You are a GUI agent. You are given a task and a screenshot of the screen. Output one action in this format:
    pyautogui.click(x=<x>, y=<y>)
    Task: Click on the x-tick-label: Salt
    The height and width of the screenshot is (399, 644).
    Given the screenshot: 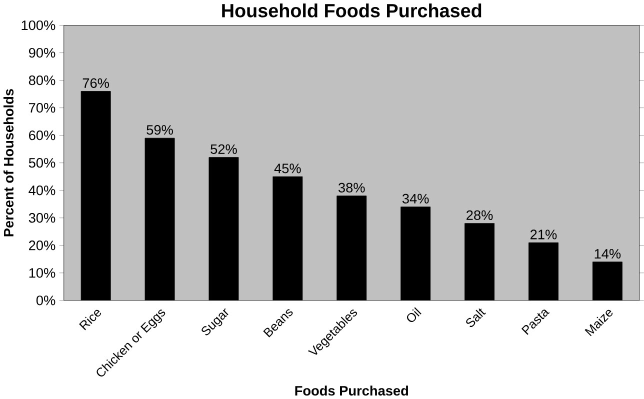 What is the action you would take?
    pyautogui.click(x=476, y=317)
    